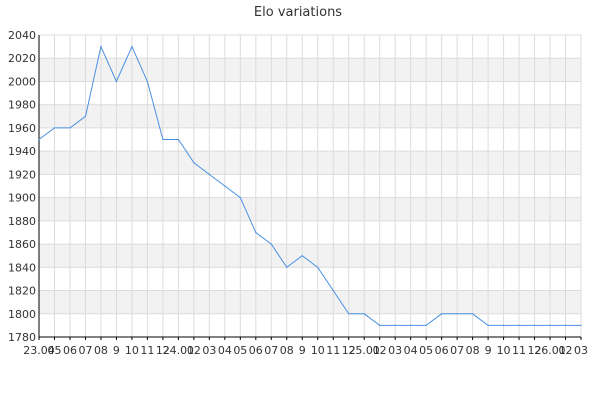 This screenshot has height=404, width=600. Describe the element at coordinates (22, 221) in the screenshot. I see `y-tick-label: 1880` at that location.